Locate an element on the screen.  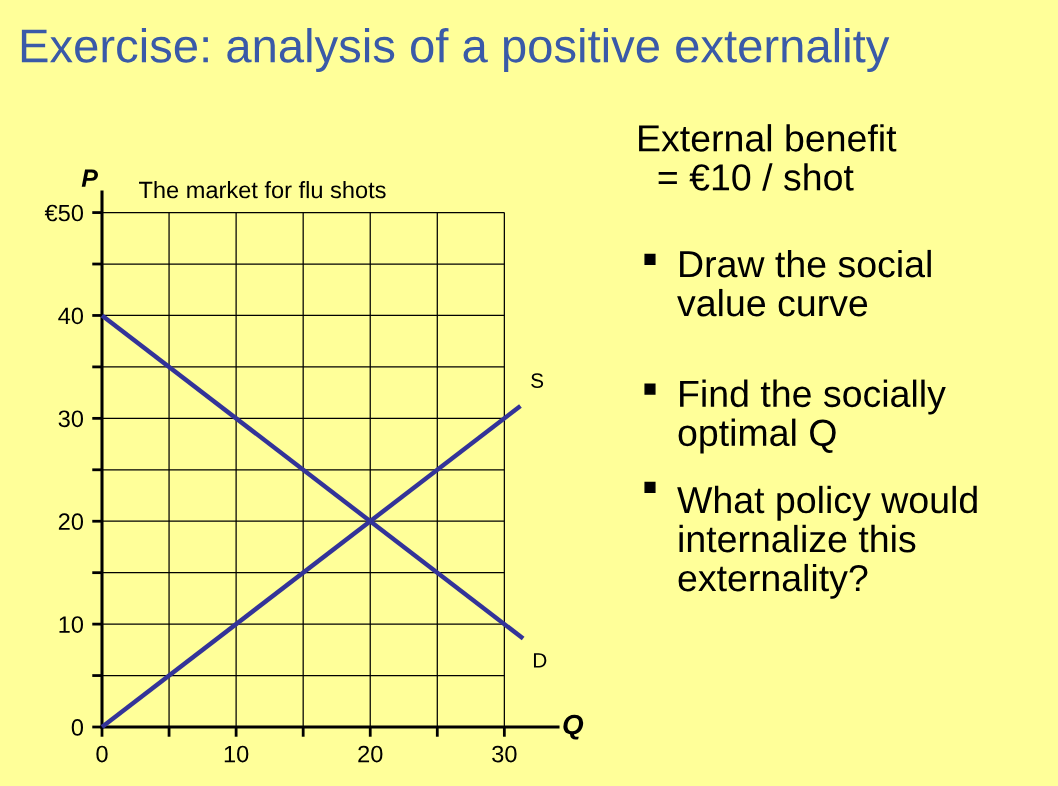
x-tick-label: 20 is located at coordinates (370, 754).